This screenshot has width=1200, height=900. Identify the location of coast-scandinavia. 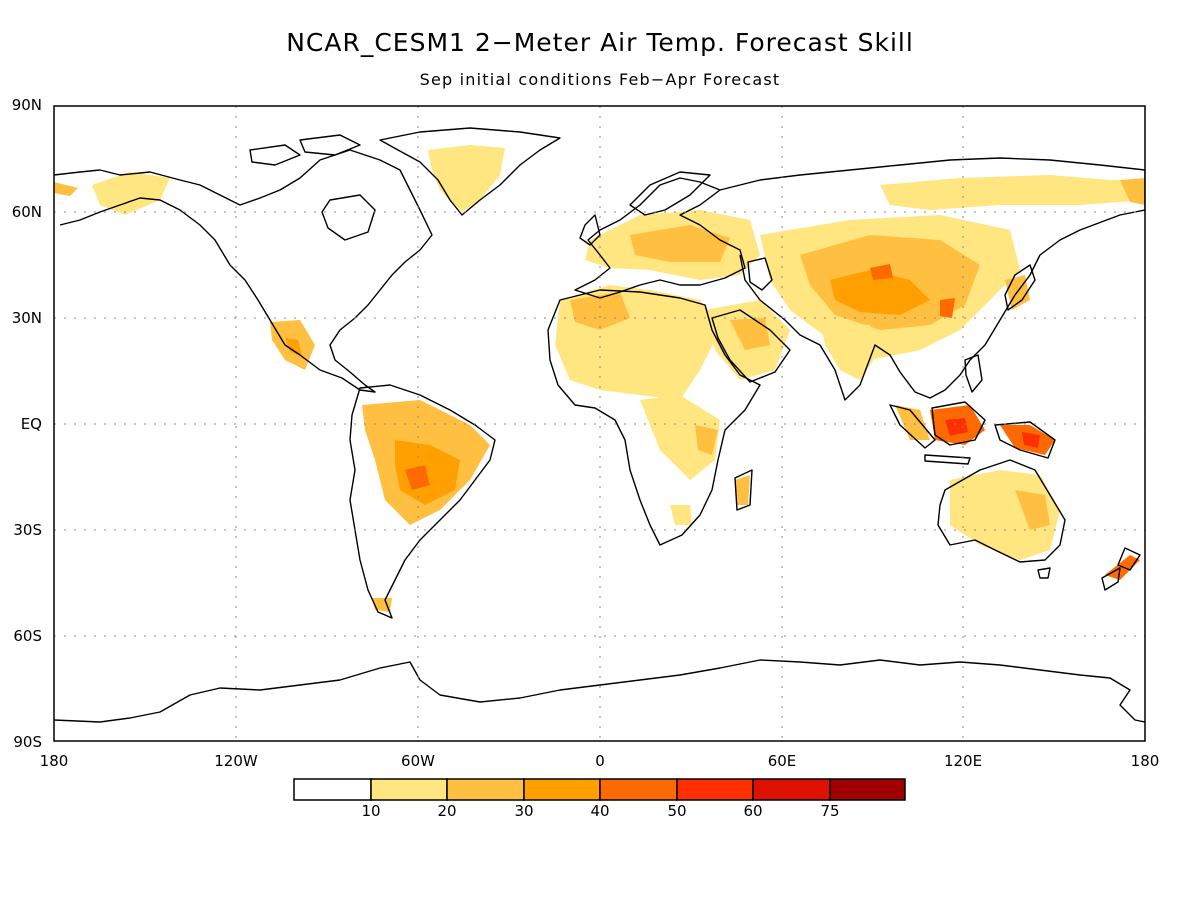
(670, 193).